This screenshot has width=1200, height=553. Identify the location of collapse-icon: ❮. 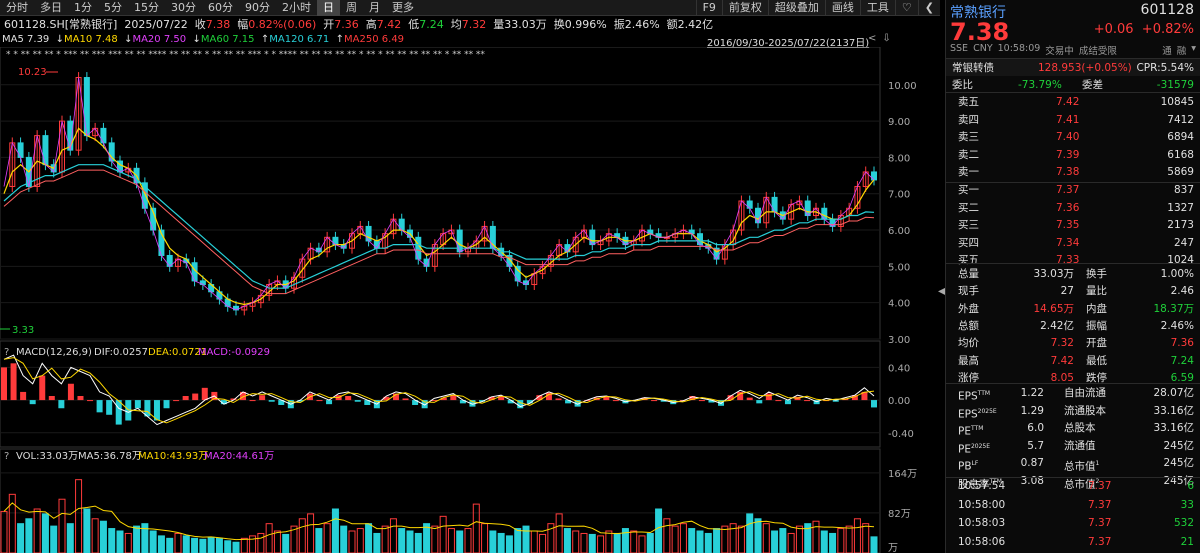
(928, 8).